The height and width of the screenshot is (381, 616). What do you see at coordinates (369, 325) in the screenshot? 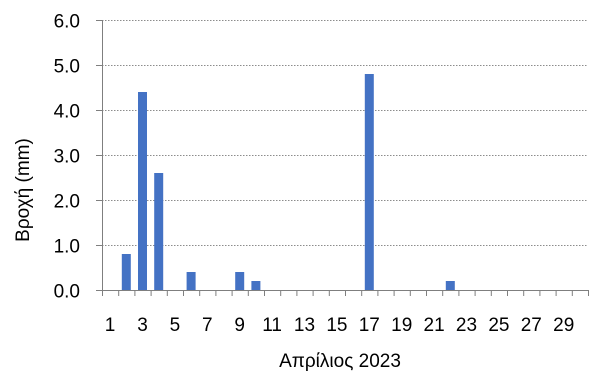
I see `x-tick-label: 17` at bounding box center [369, 325].